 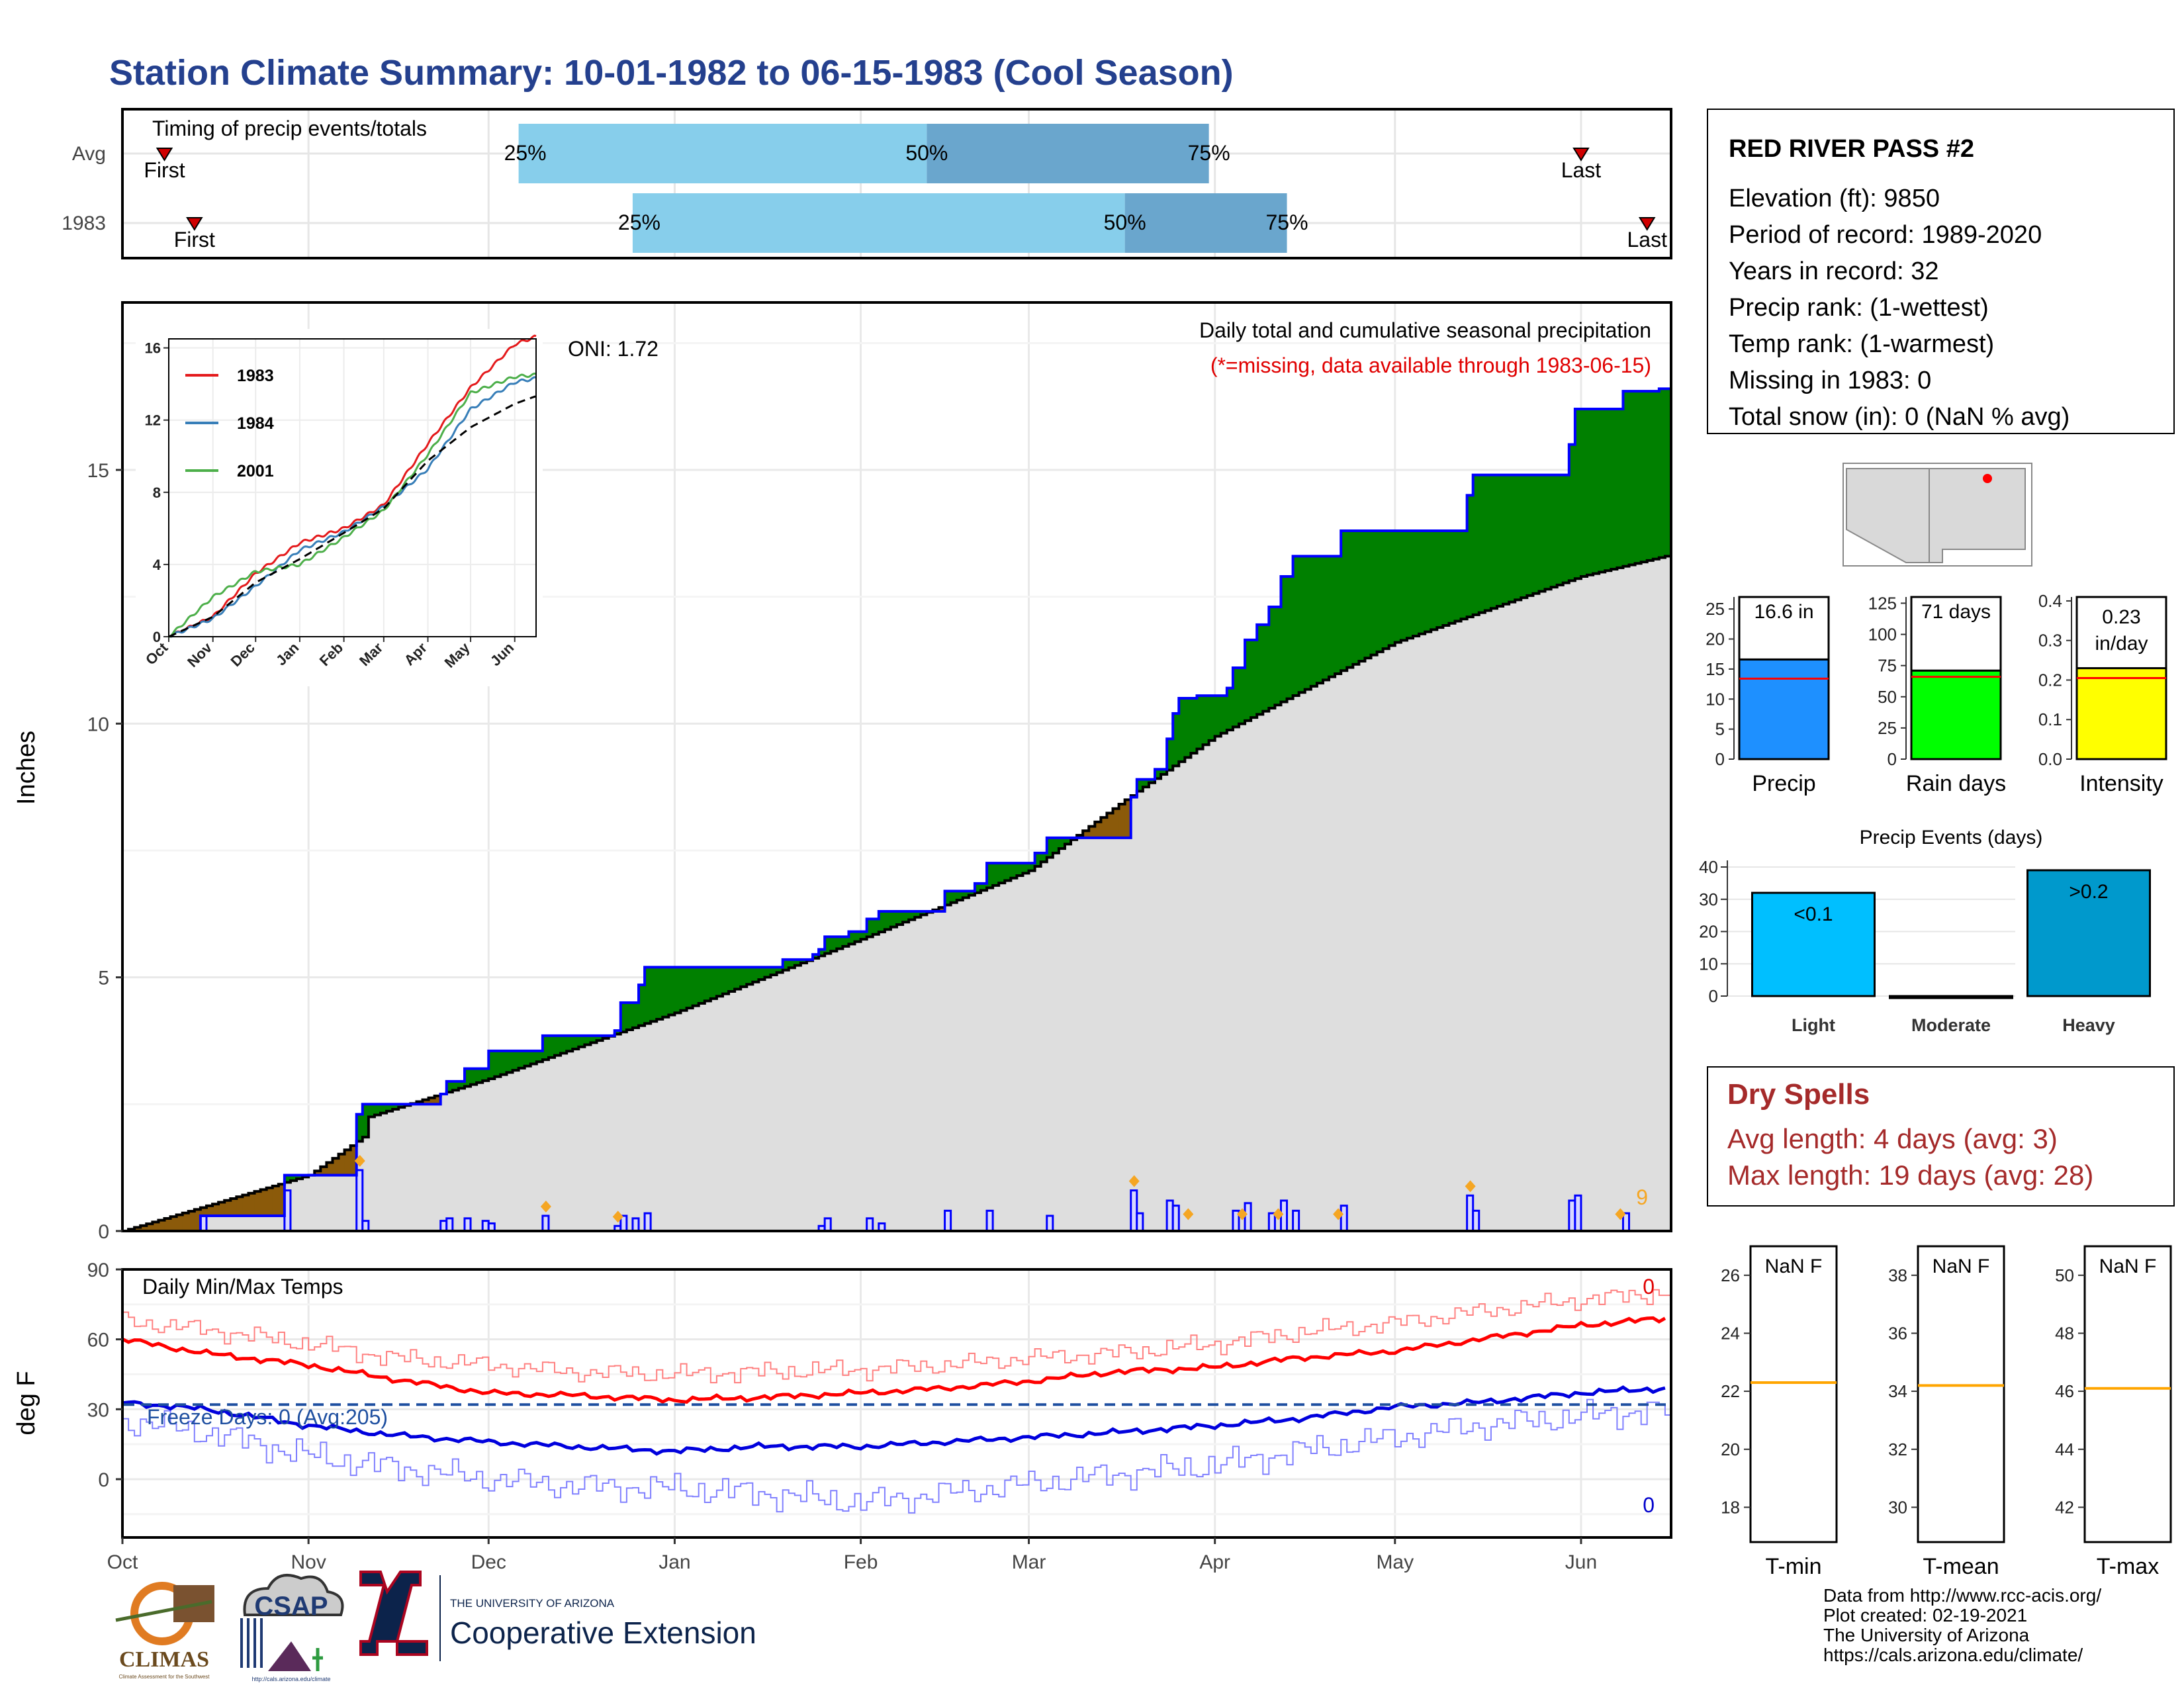 I want to click on month-tick-label: Dec, so click(x=488, y=1562).